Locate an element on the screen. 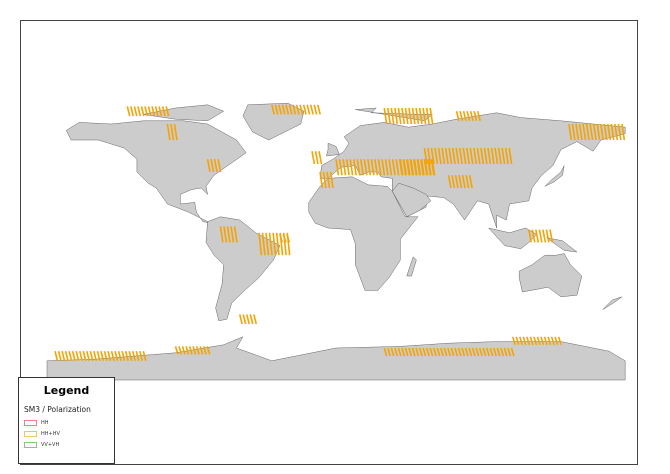  africa is located at coordinates (363, 233).